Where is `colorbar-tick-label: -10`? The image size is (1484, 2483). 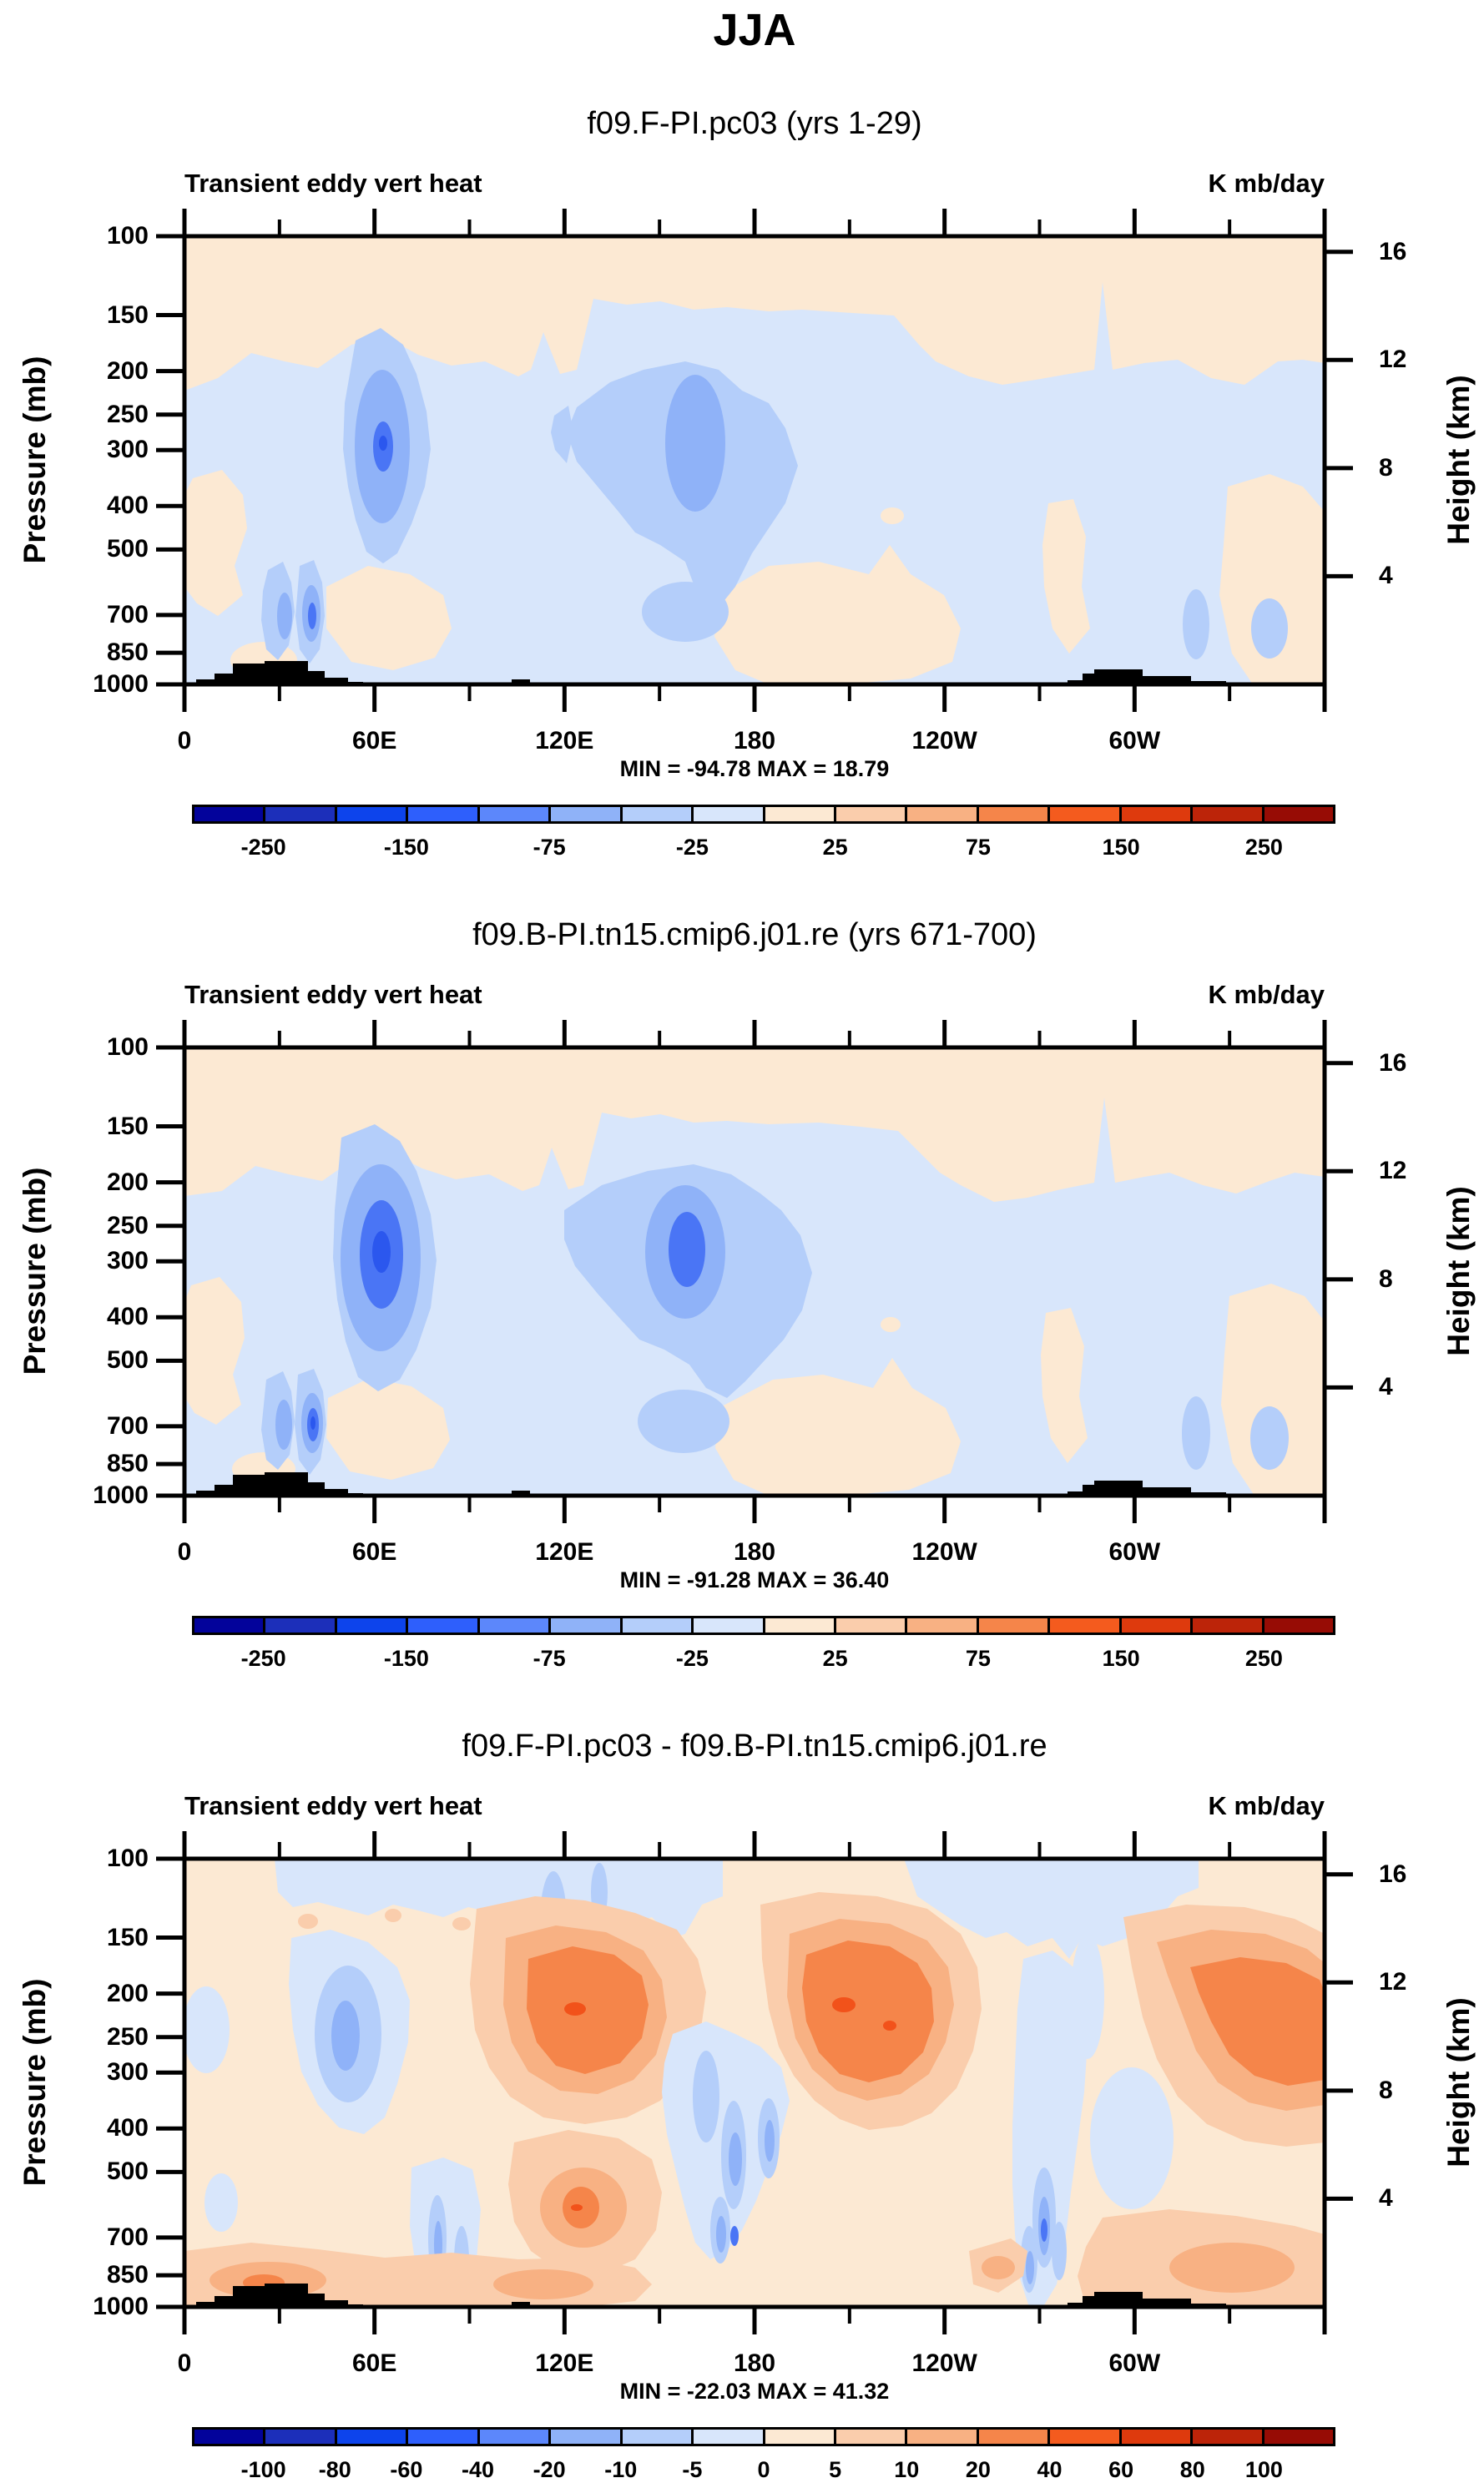 colorbar-tick-label: -10 is located at coordinates (621, 2469).